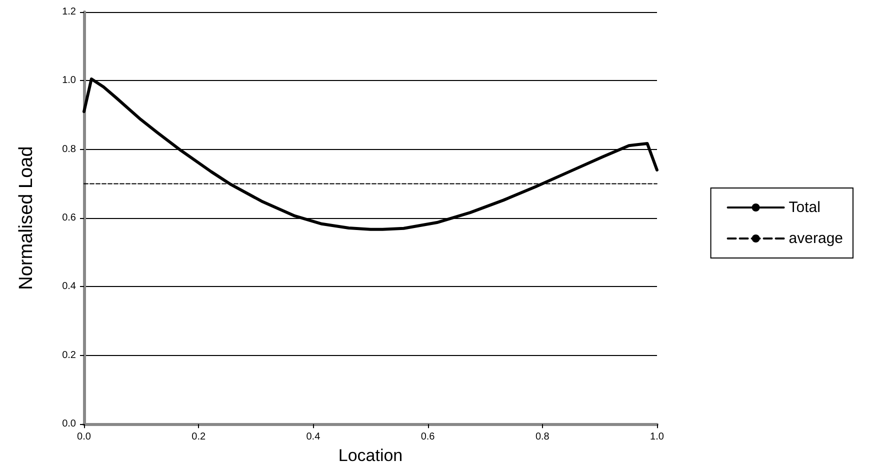  What do you see at coordinates (26, 218) in the screenshot?
I see `y-axis-title: Normalised Load` at bounding box center [26, 218].